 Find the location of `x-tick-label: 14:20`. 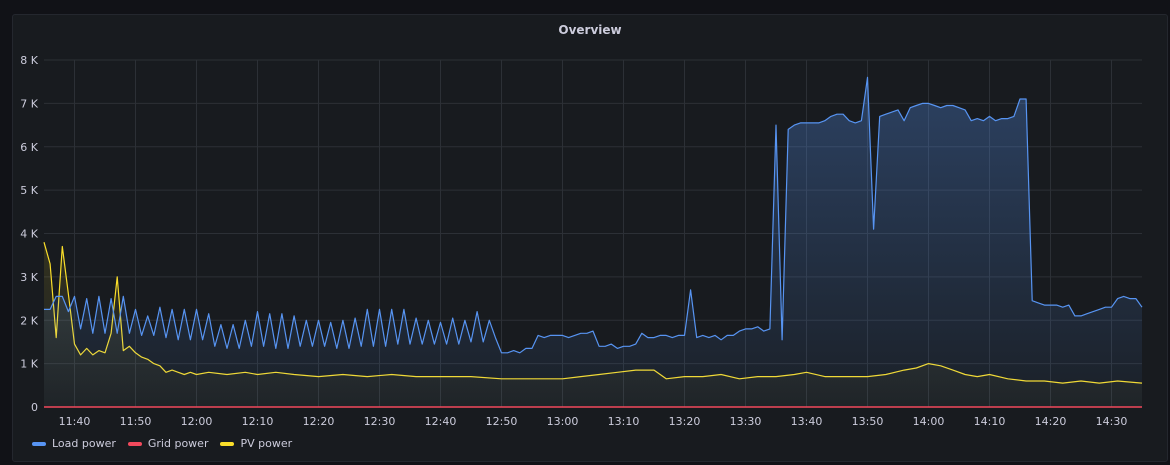

x-tick-label: 14:20 is located at coordinates (1051, 421).